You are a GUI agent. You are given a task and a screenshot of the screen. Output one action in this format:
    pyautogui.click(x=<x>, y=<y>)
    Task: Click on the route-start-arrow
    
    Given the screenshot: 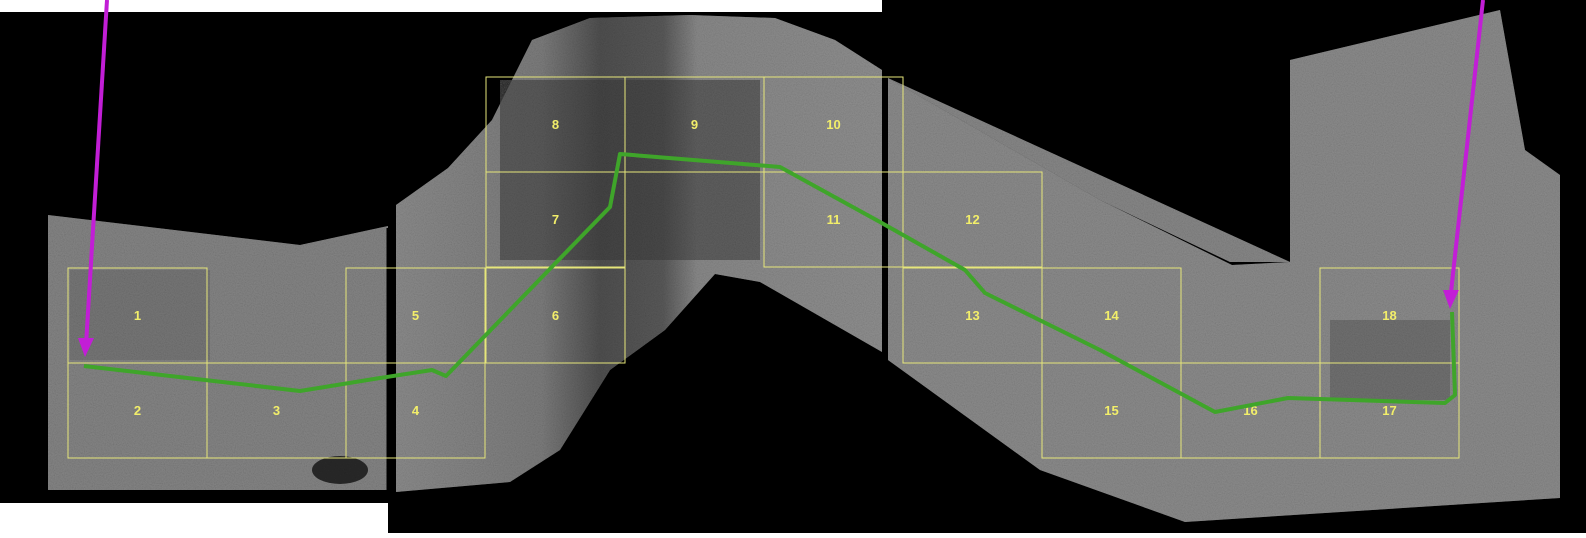 What is the action you would take?
    pyautogui.click(x=93, y=178)
    